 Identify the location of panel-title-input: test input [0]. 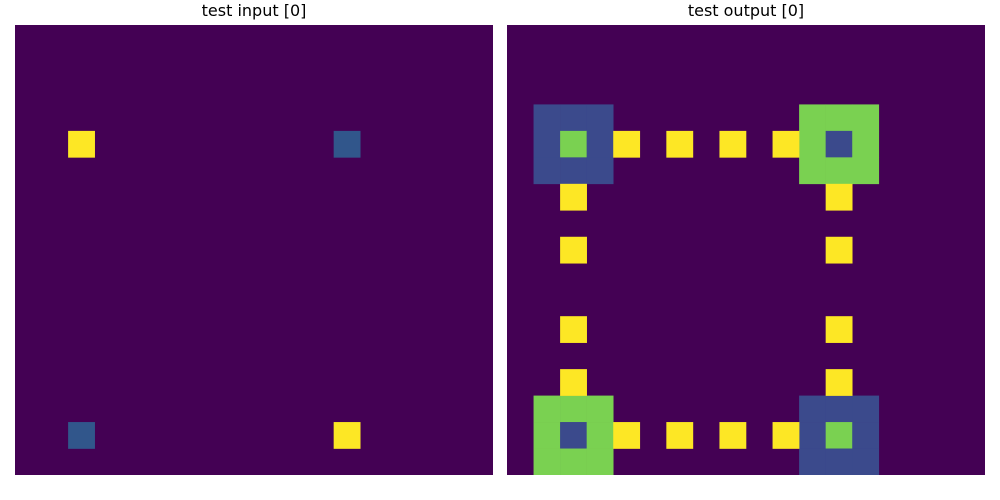
(254, 11).